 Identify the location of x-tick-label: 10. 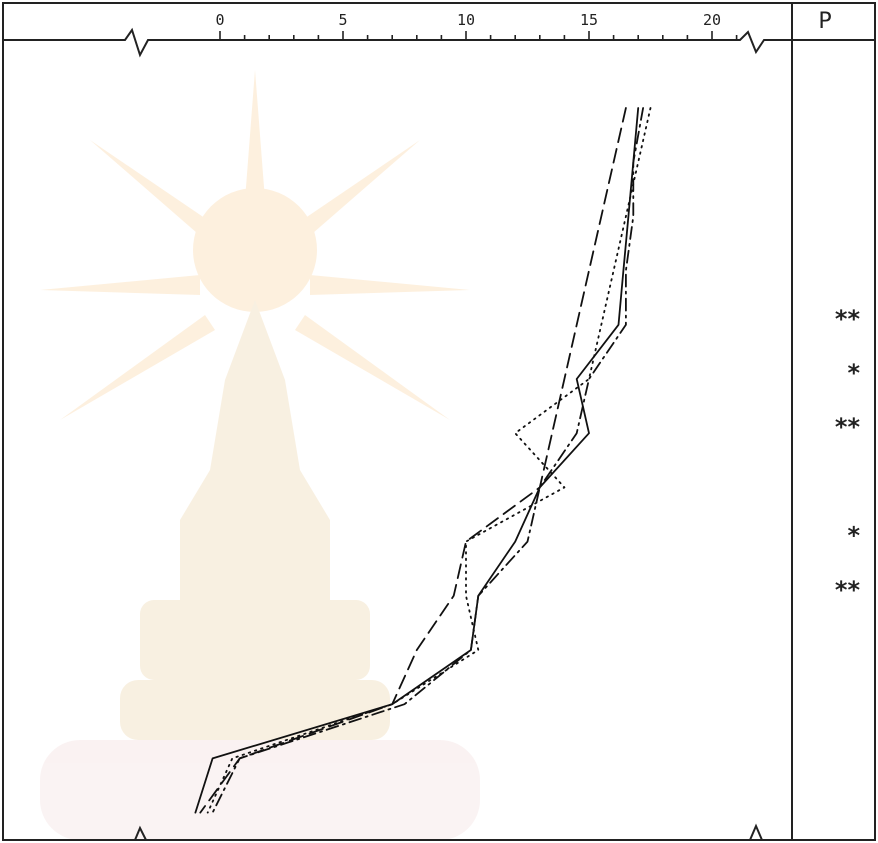
(466, 20).